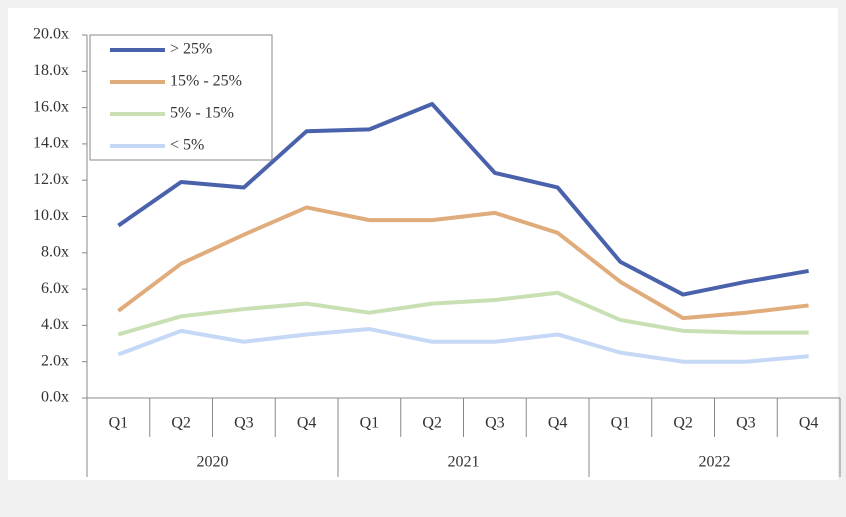  I want to click on y-tick-label: 18.0x, so click(51, 70).